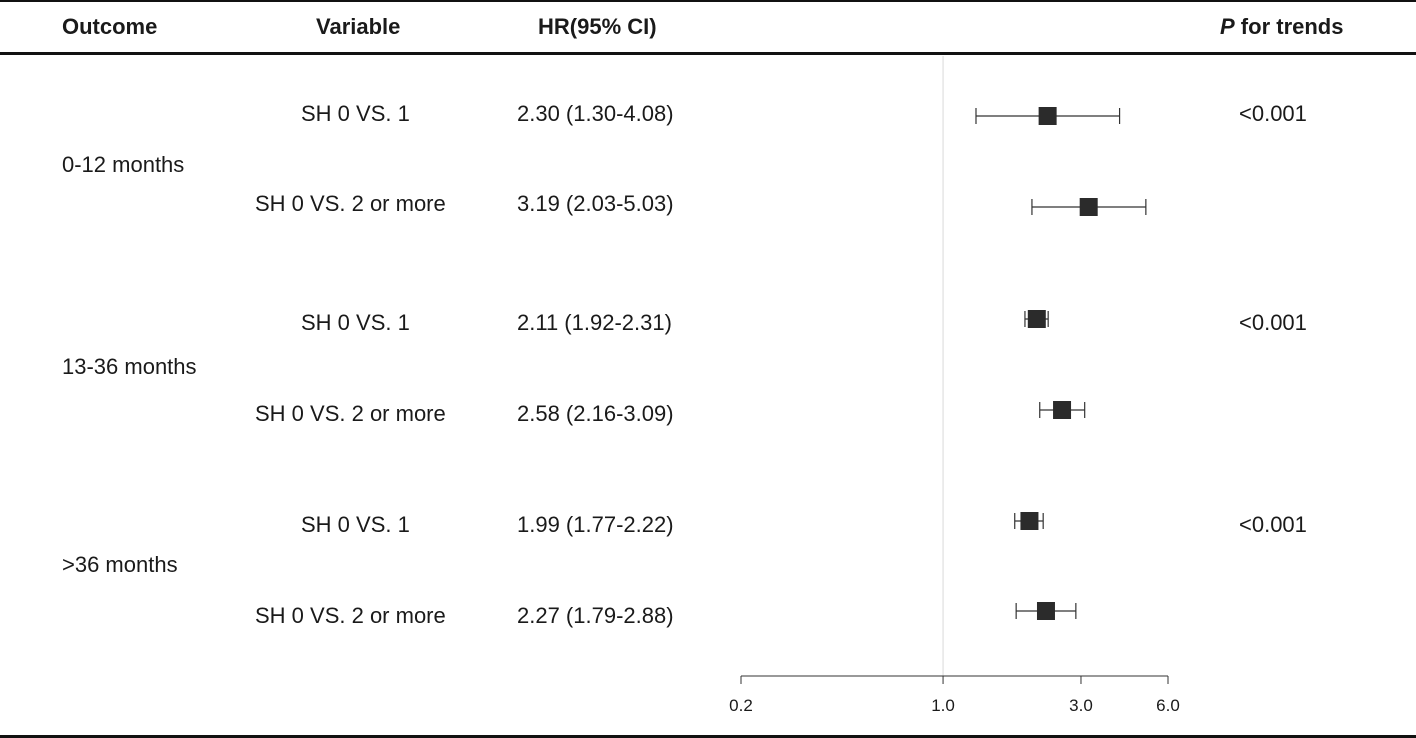 This screenshot has width=1416, height=738. Describe the element at coordinates (595, 615) in the screenshot. I see `hr-cell: 2.27 (1.79-2.88)` at that location.